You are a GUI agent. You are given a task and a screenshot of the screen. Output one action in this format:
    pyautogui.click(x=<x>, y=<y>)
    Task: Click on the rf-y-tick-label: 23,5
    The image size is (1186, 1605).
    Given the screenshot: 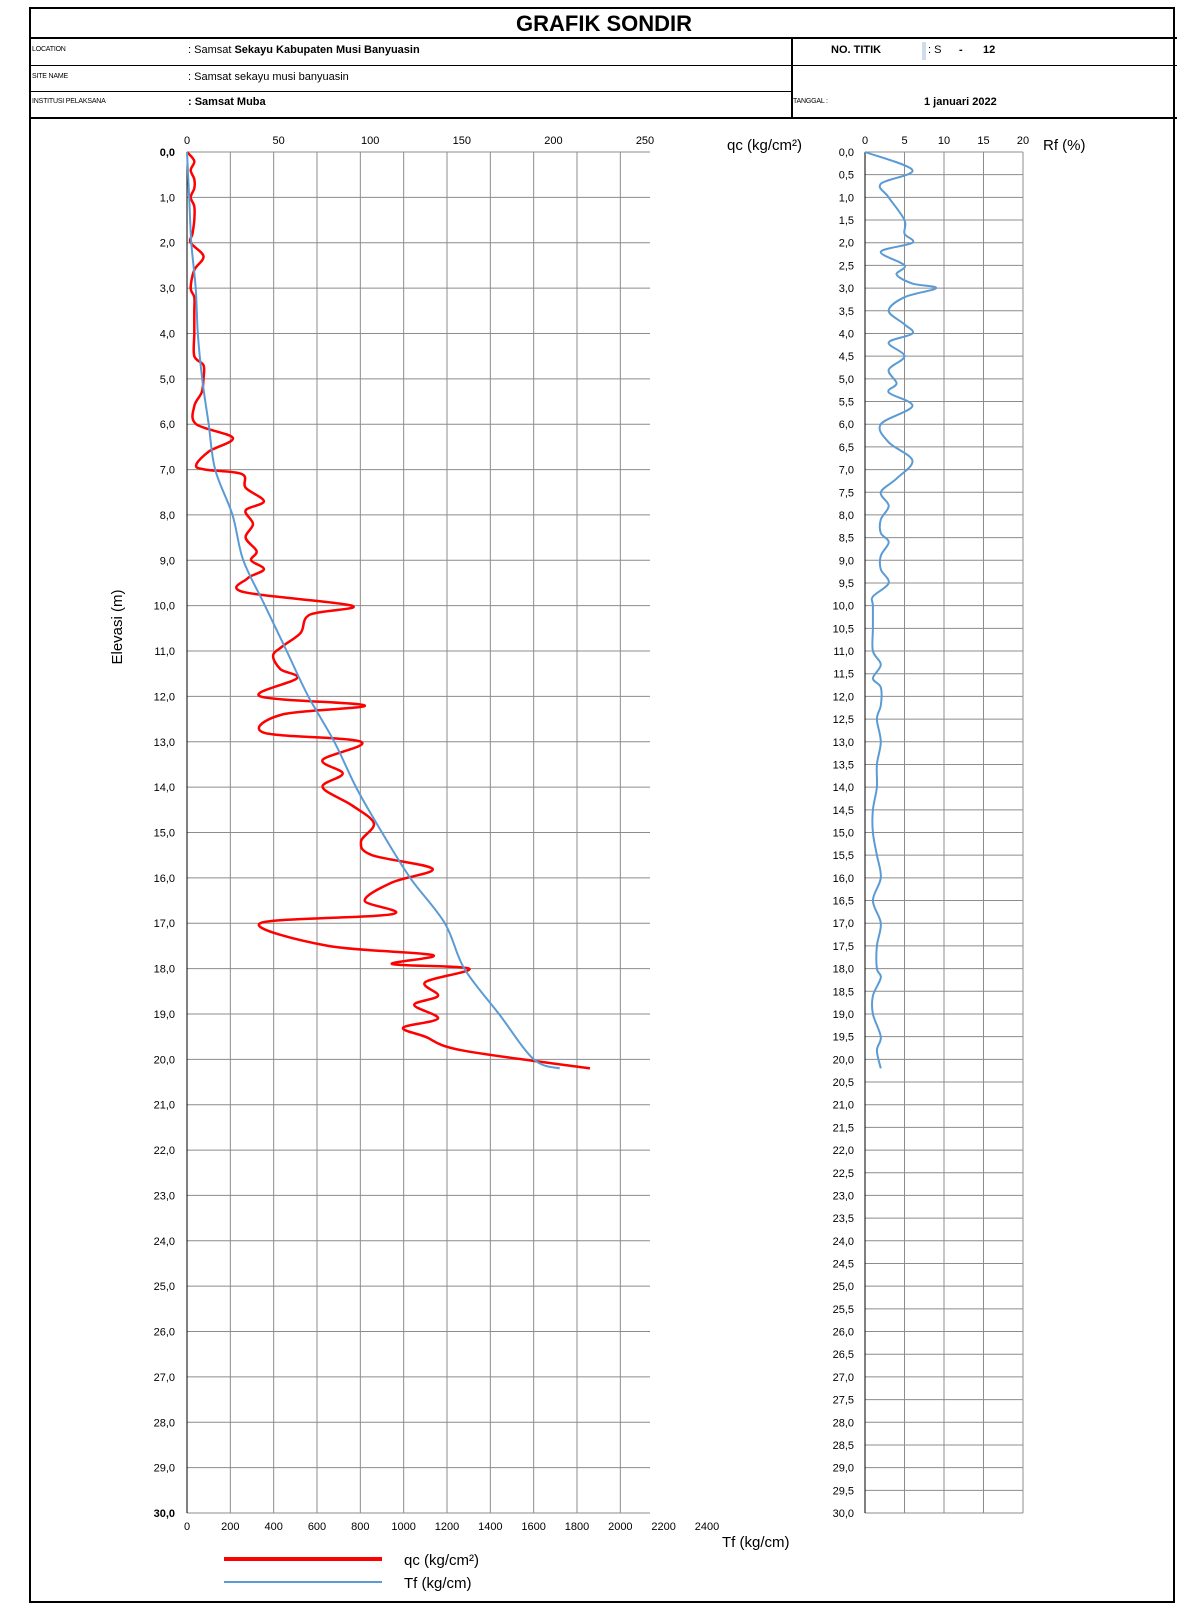 What is the action you would take?
    pyautogui.click(x=843, y=1219)
    